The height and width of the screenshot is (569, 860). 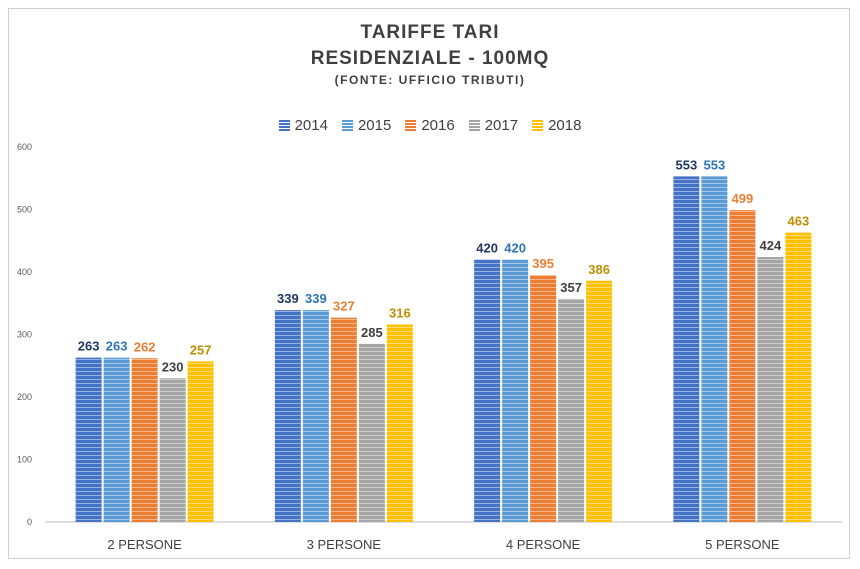 What do you see at coordinates (742, 544) in the screenshot?
I see `x-tick-label: 5 PERSONE` at bounding box center [742, 544].